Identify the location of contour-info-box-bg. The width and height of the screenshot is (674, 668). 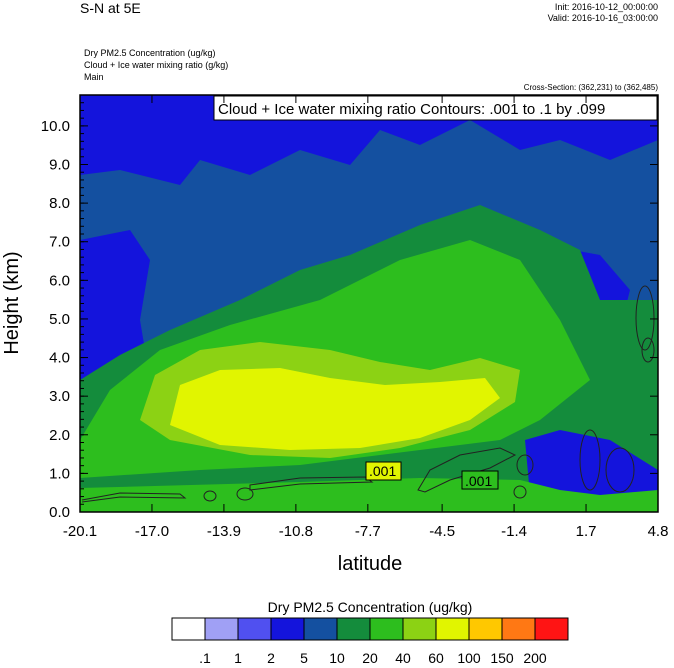
(435, 108).